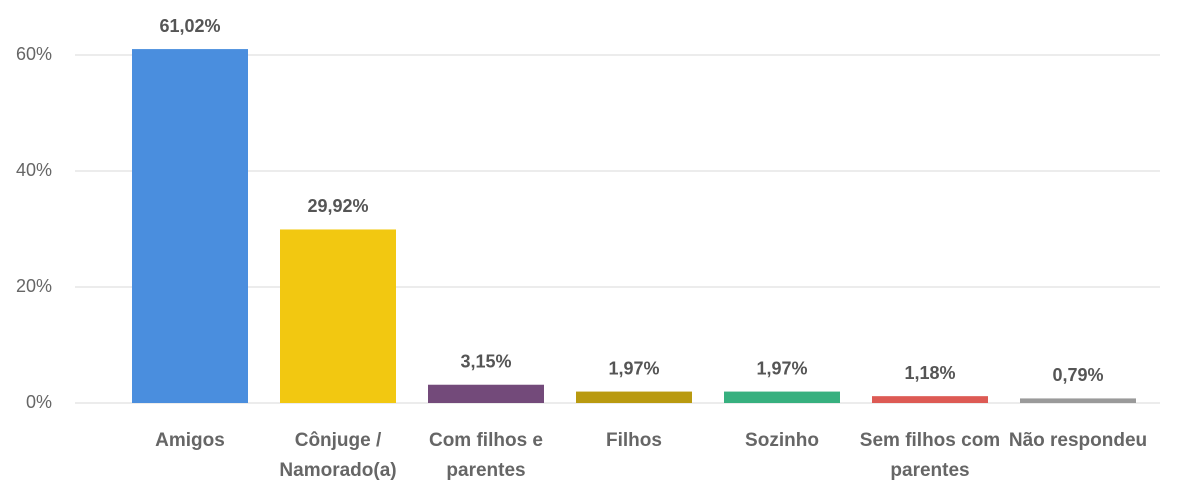 This screenshot has height=481, width=1188. Describe the element at coordinates (929, 373) in the screenshot. I see `value-label: 1,18%` at that location.